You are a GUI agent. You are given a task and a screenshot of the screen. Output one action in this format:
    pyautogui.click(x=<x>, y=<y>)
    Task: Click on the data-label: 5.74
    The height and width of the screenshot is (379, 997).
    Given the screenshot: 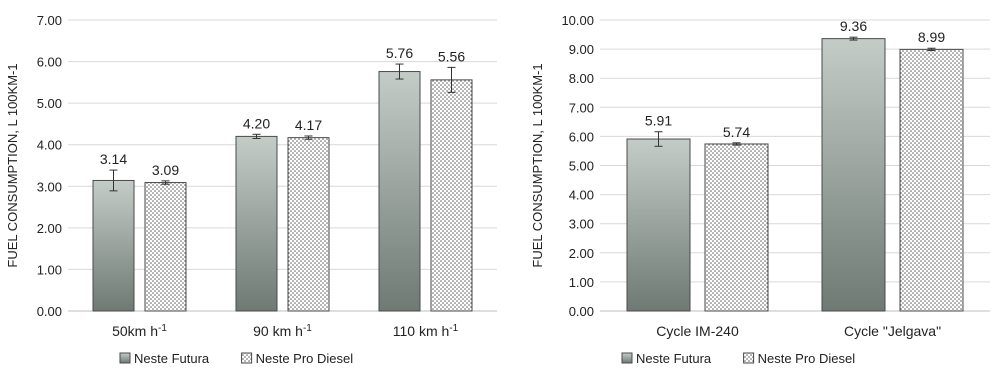 What is the action you would take?
    pyautogui.click(x=736, y=132)
    